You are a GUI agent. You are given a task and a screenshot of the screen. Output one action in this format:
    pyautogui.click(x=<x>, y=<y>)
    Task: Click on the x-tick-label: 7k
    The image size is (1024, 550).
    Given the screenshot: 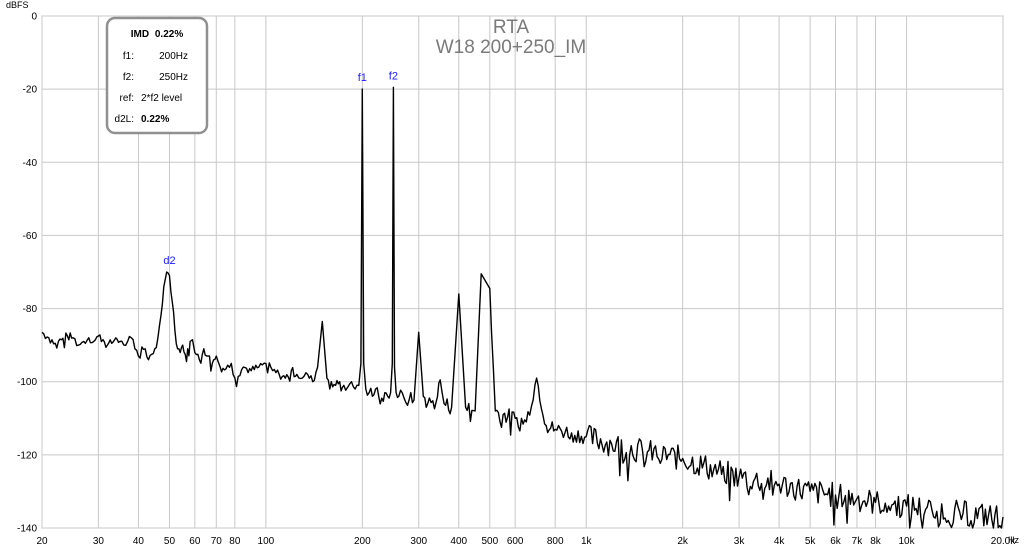 What is the action you would take?
    pyautogui.click(x=858, y=541)
    